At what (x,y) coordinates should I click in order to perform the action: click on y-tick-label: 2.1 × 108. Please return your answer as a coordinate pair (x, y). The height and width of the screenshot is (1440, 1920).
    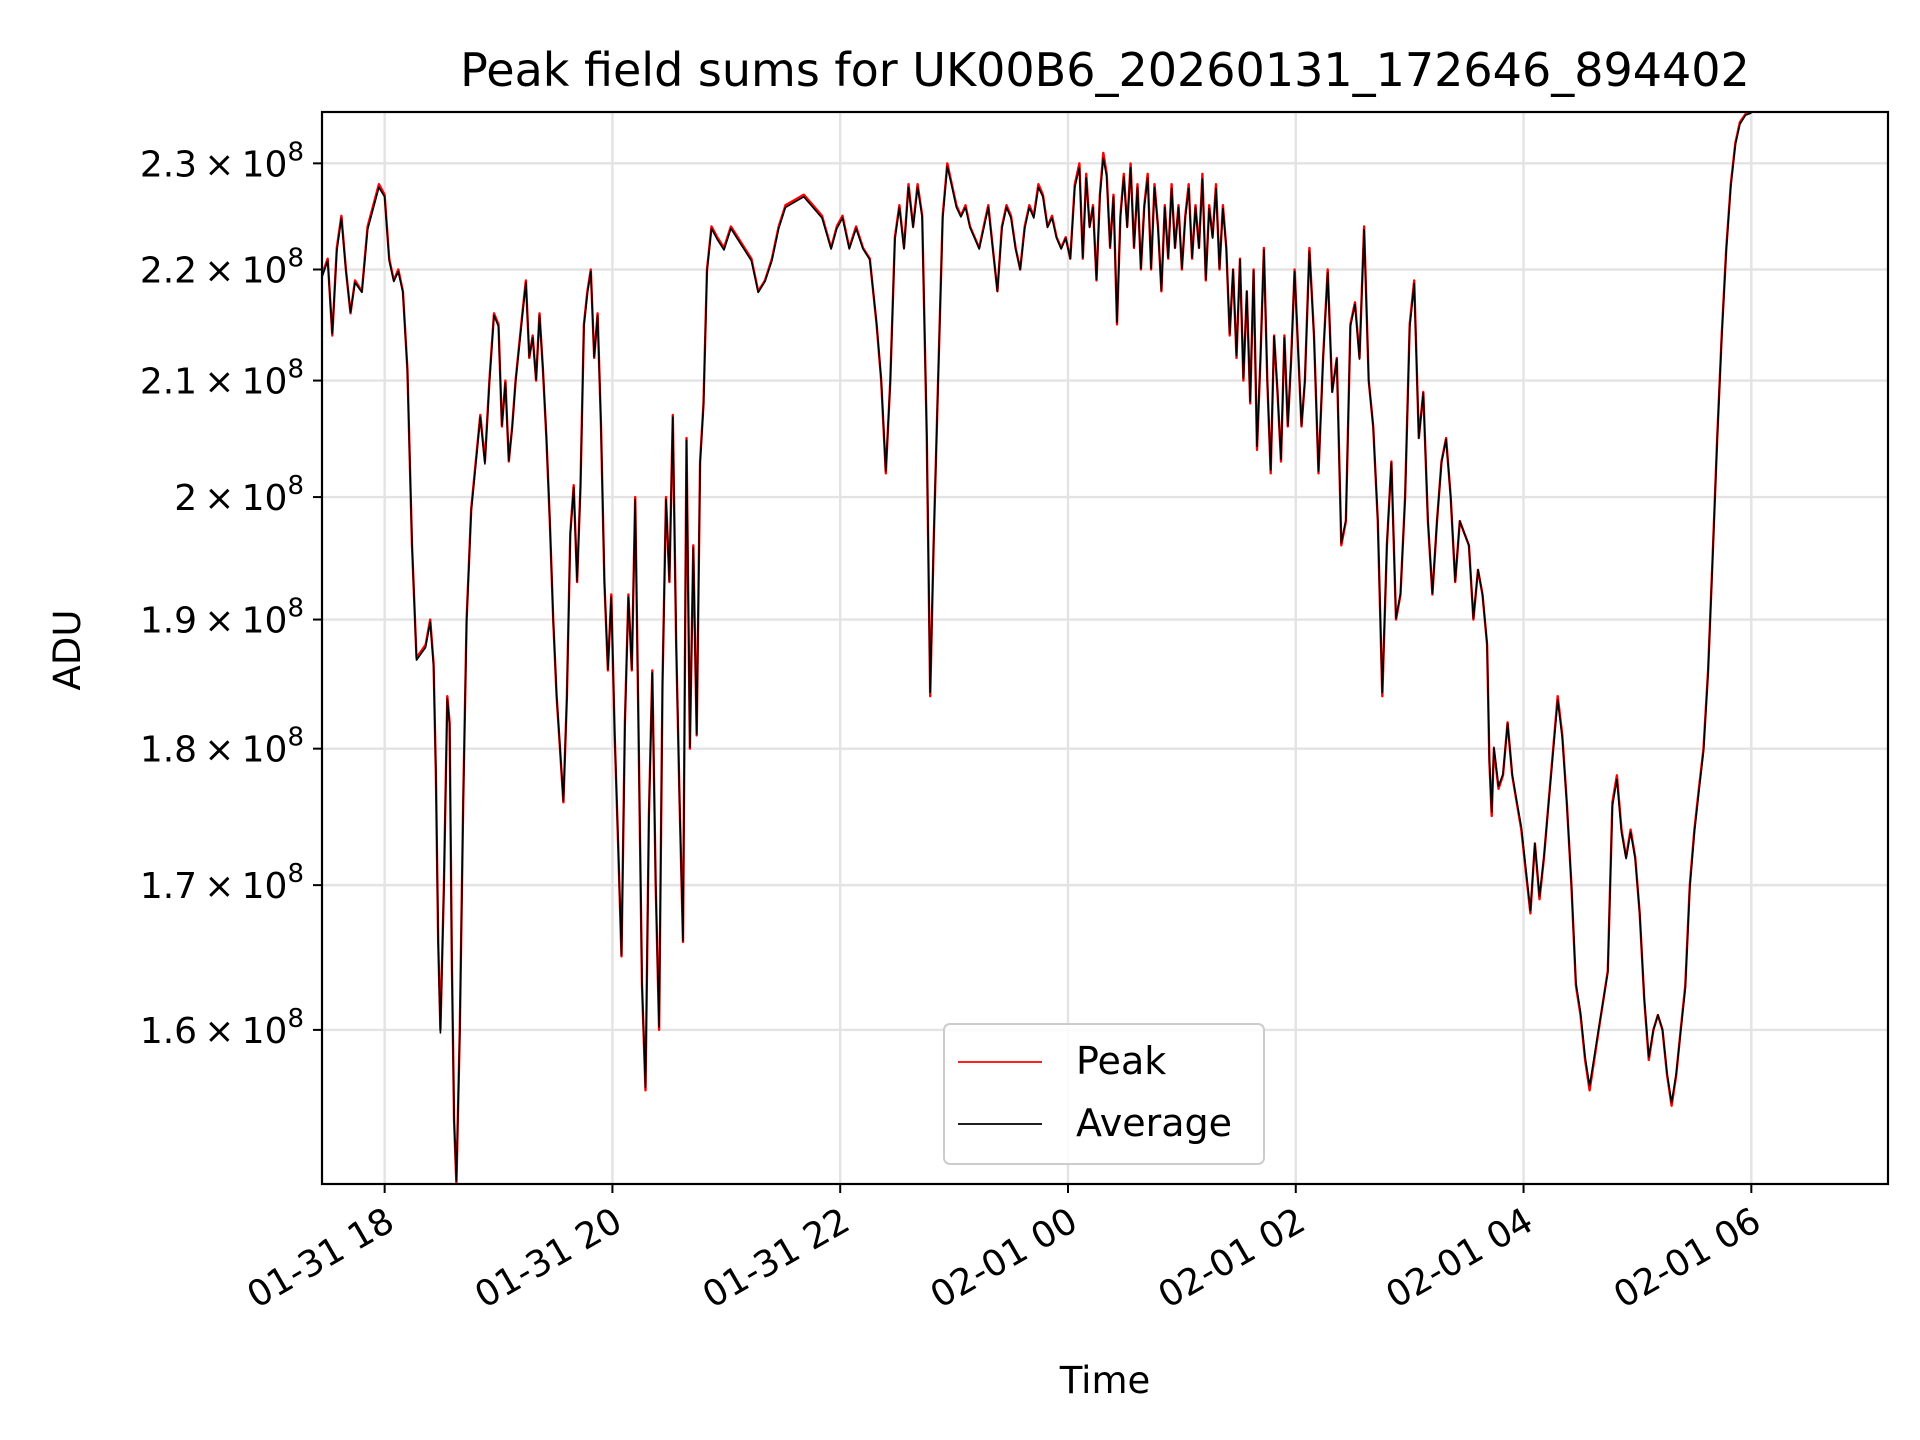
    Looking at the image, I should click on (222, 379).